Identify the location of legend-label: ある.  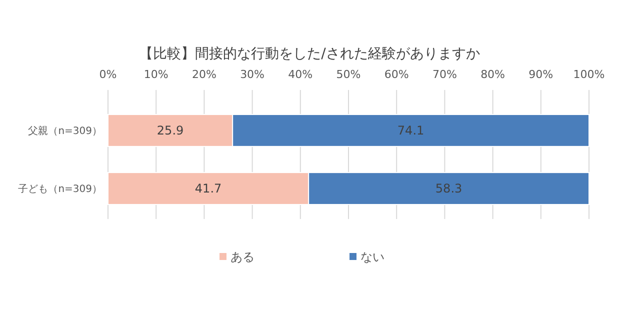
(242, 257).